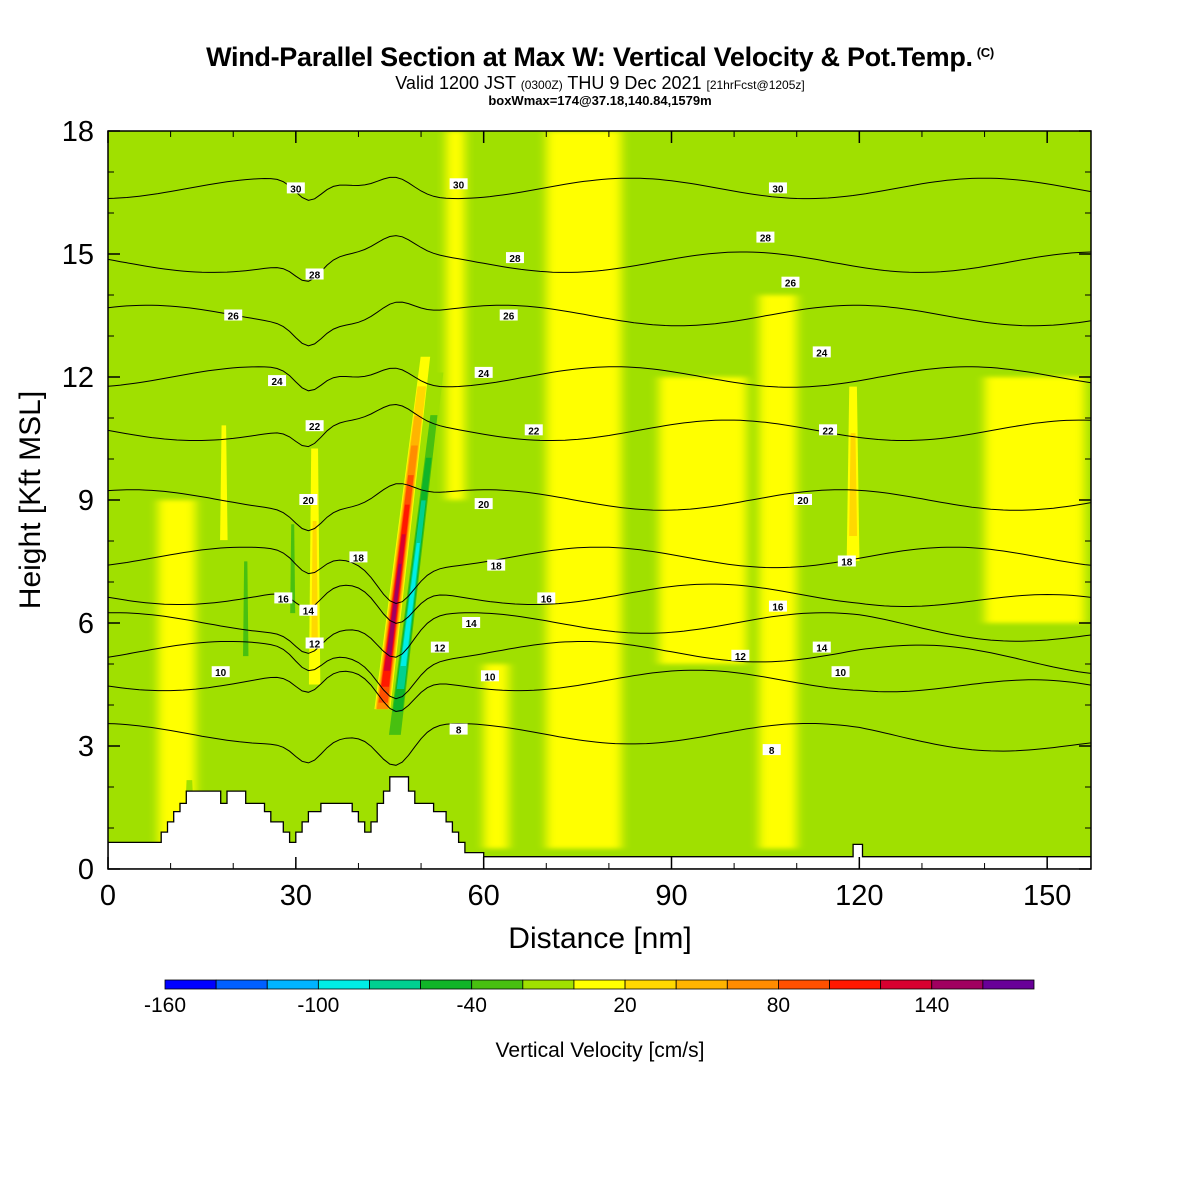 The image size is (1200, 1200). What do you see at coordinates (600, 100) in the screenshot?
I see `chart-box-info: boxWmax=174@37.18,140.84,1579m` at bounding box center [600, 100].